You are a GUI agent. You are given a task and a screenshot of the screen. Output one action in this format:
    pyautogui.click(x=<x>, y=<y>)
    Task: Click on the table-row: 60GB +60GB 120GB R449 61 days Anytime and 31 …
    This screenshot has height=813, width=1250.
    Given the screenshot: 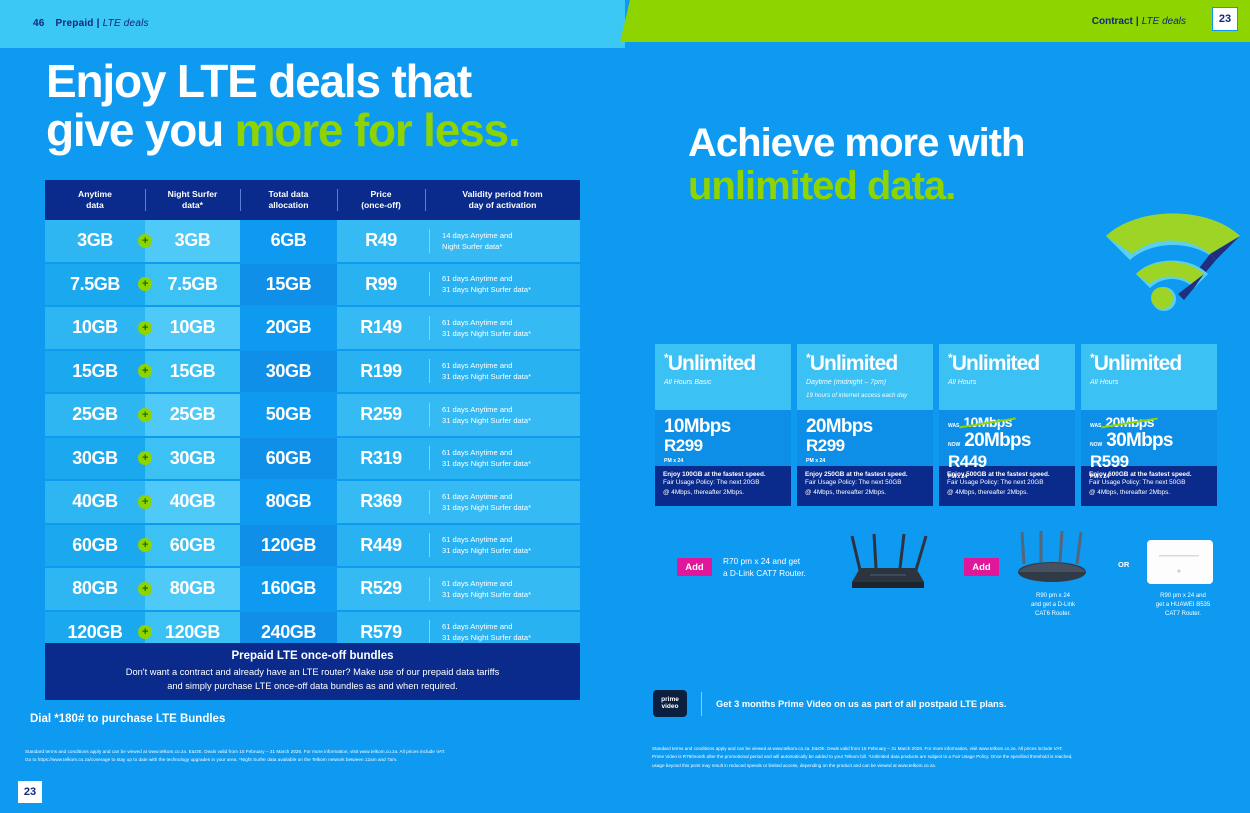 What is the action you would take?
    pyautogui.click(x=312, y=545)
    